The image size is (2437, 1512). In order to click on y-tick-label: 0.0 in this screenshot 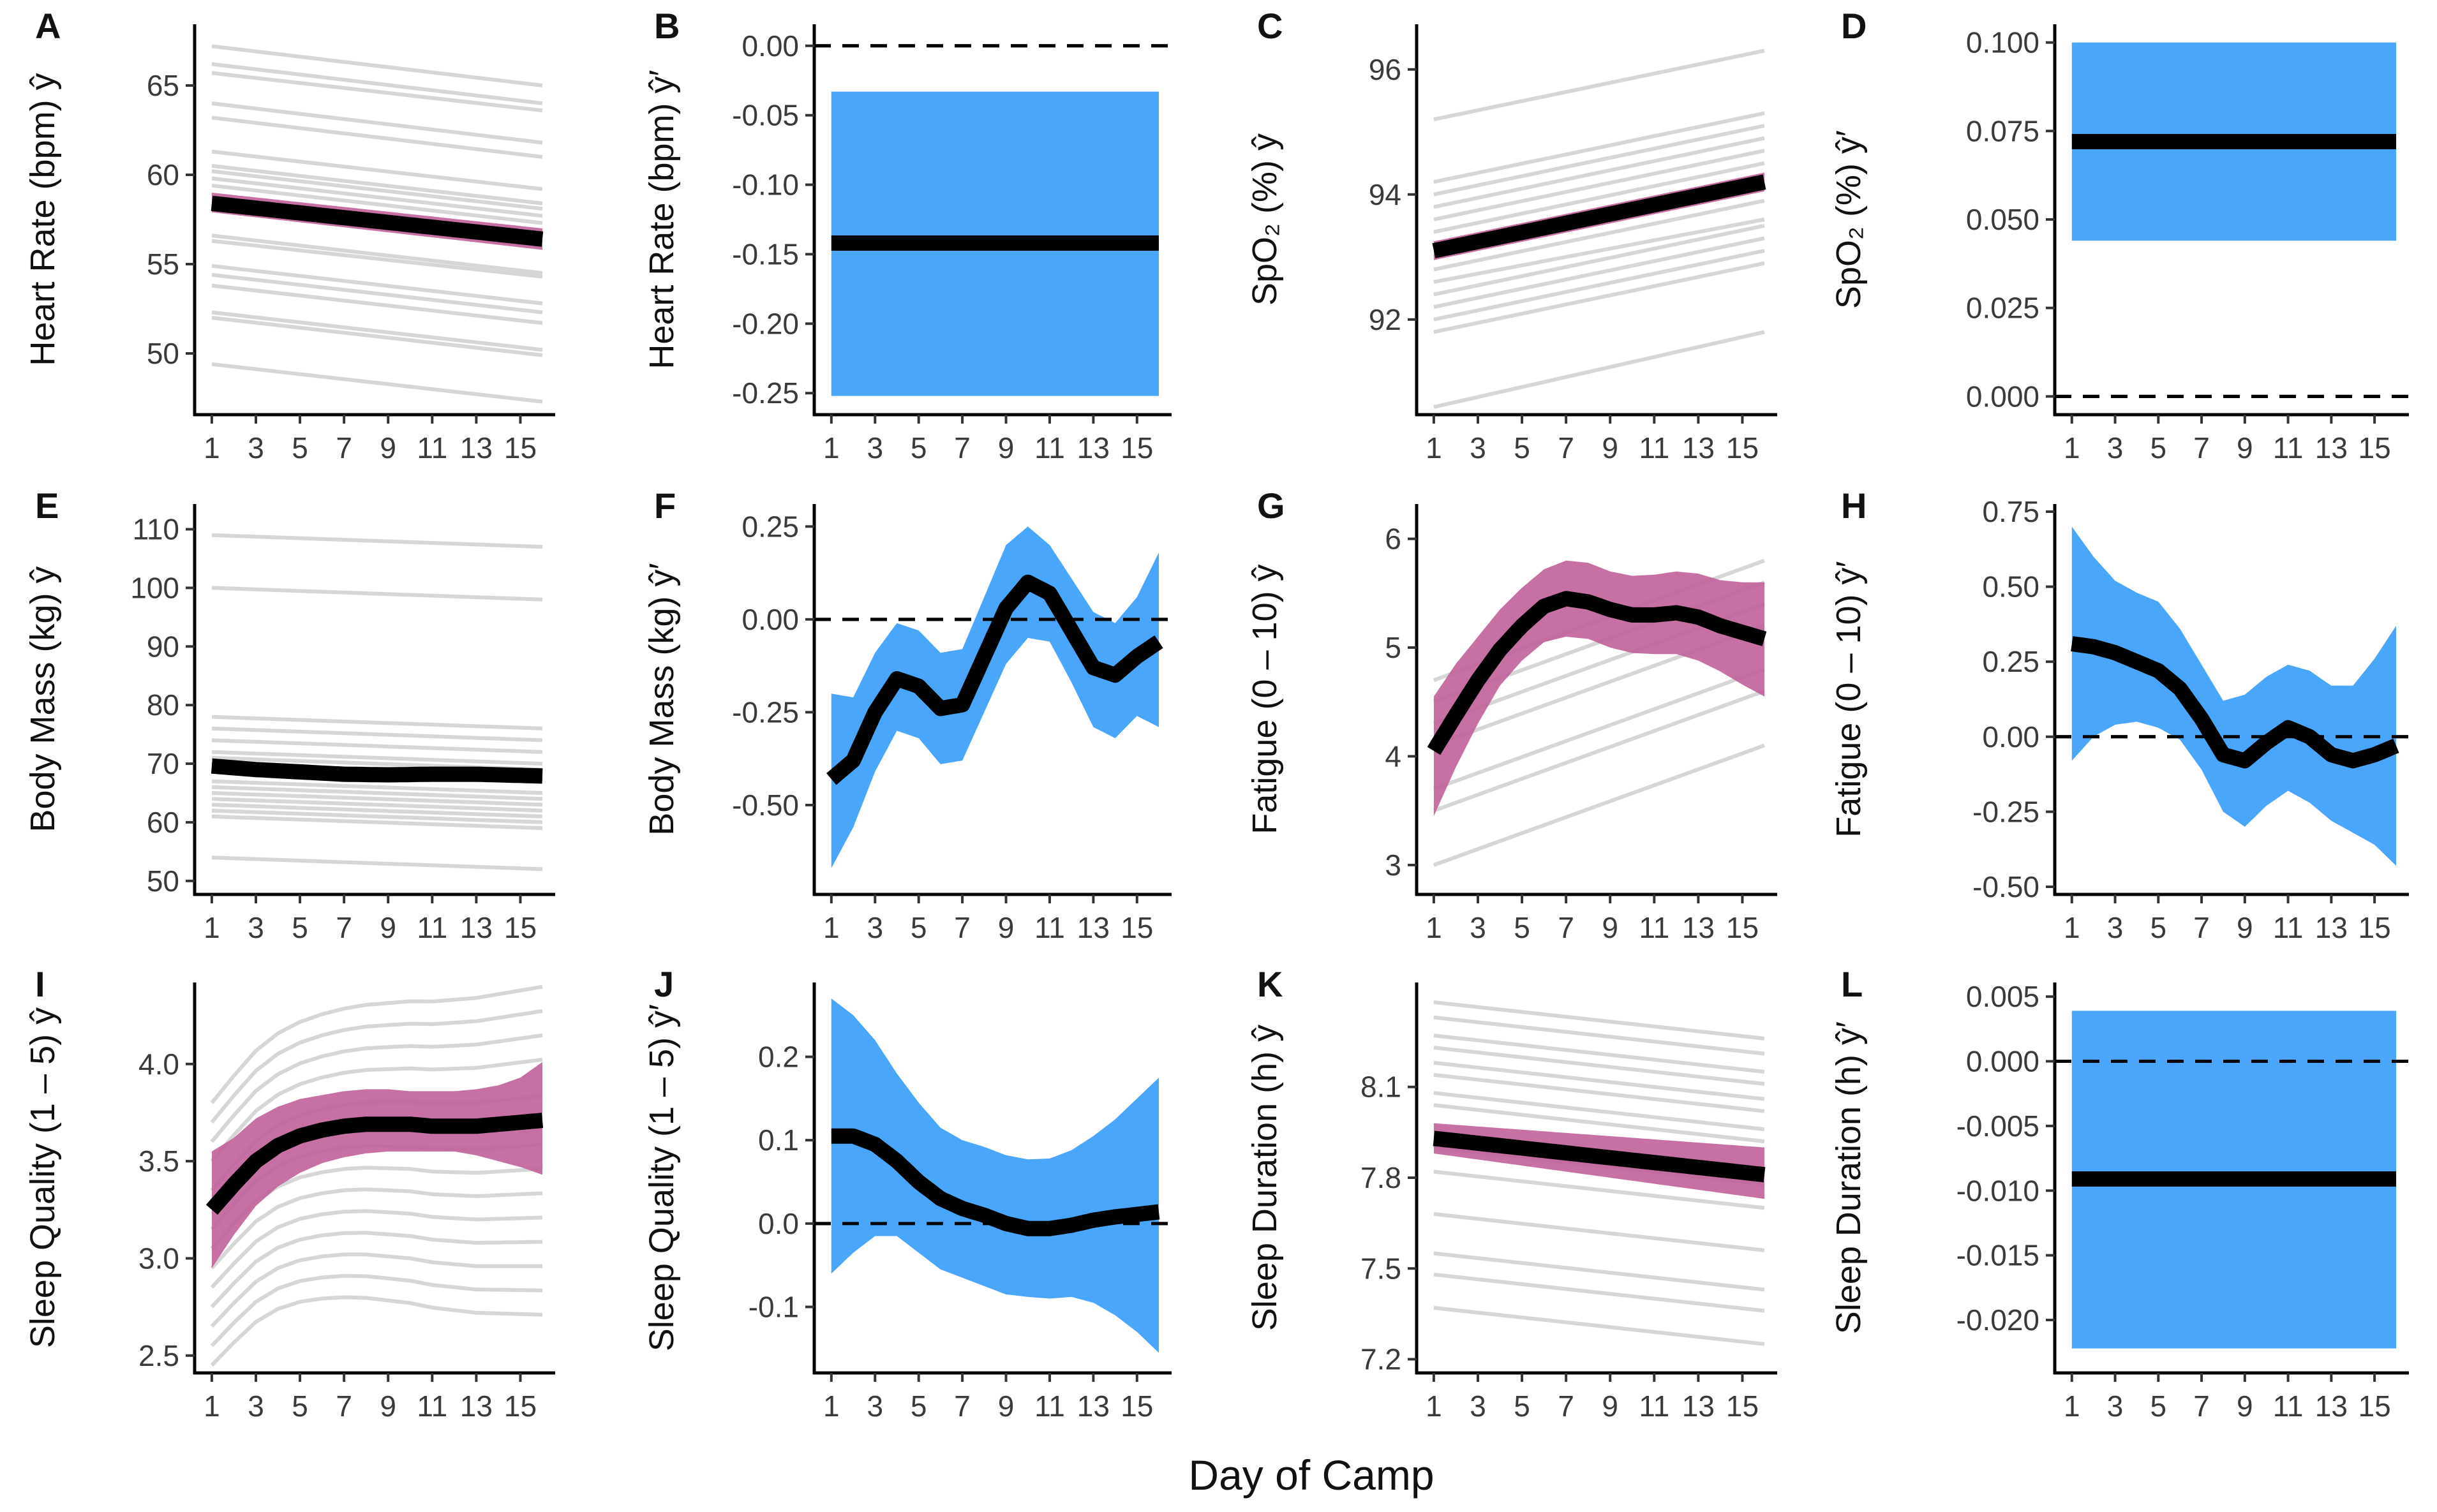, I will do `click(778, 1223)`.